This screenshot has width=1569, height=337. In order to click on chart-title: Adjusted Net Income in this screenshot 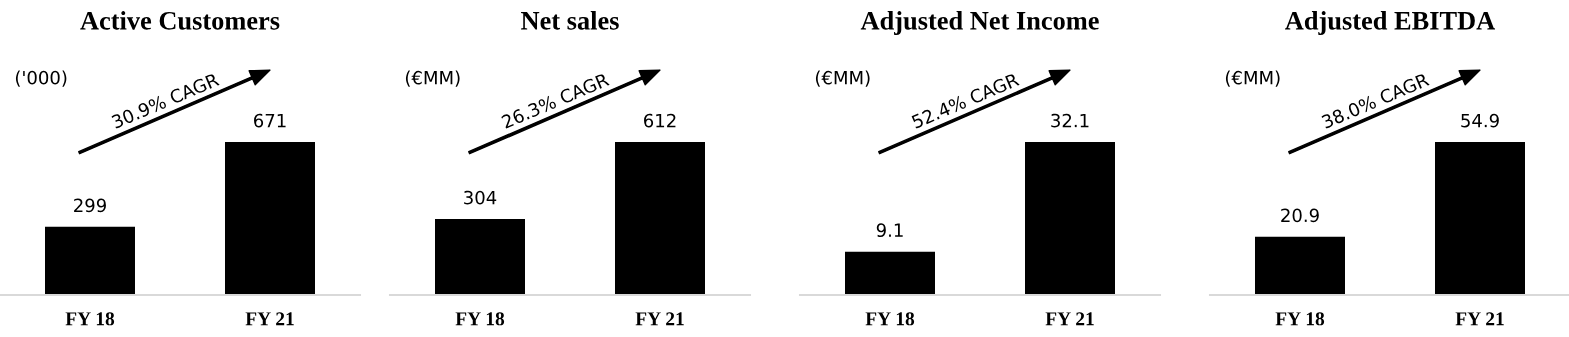, I will do `click(979, 23)`.